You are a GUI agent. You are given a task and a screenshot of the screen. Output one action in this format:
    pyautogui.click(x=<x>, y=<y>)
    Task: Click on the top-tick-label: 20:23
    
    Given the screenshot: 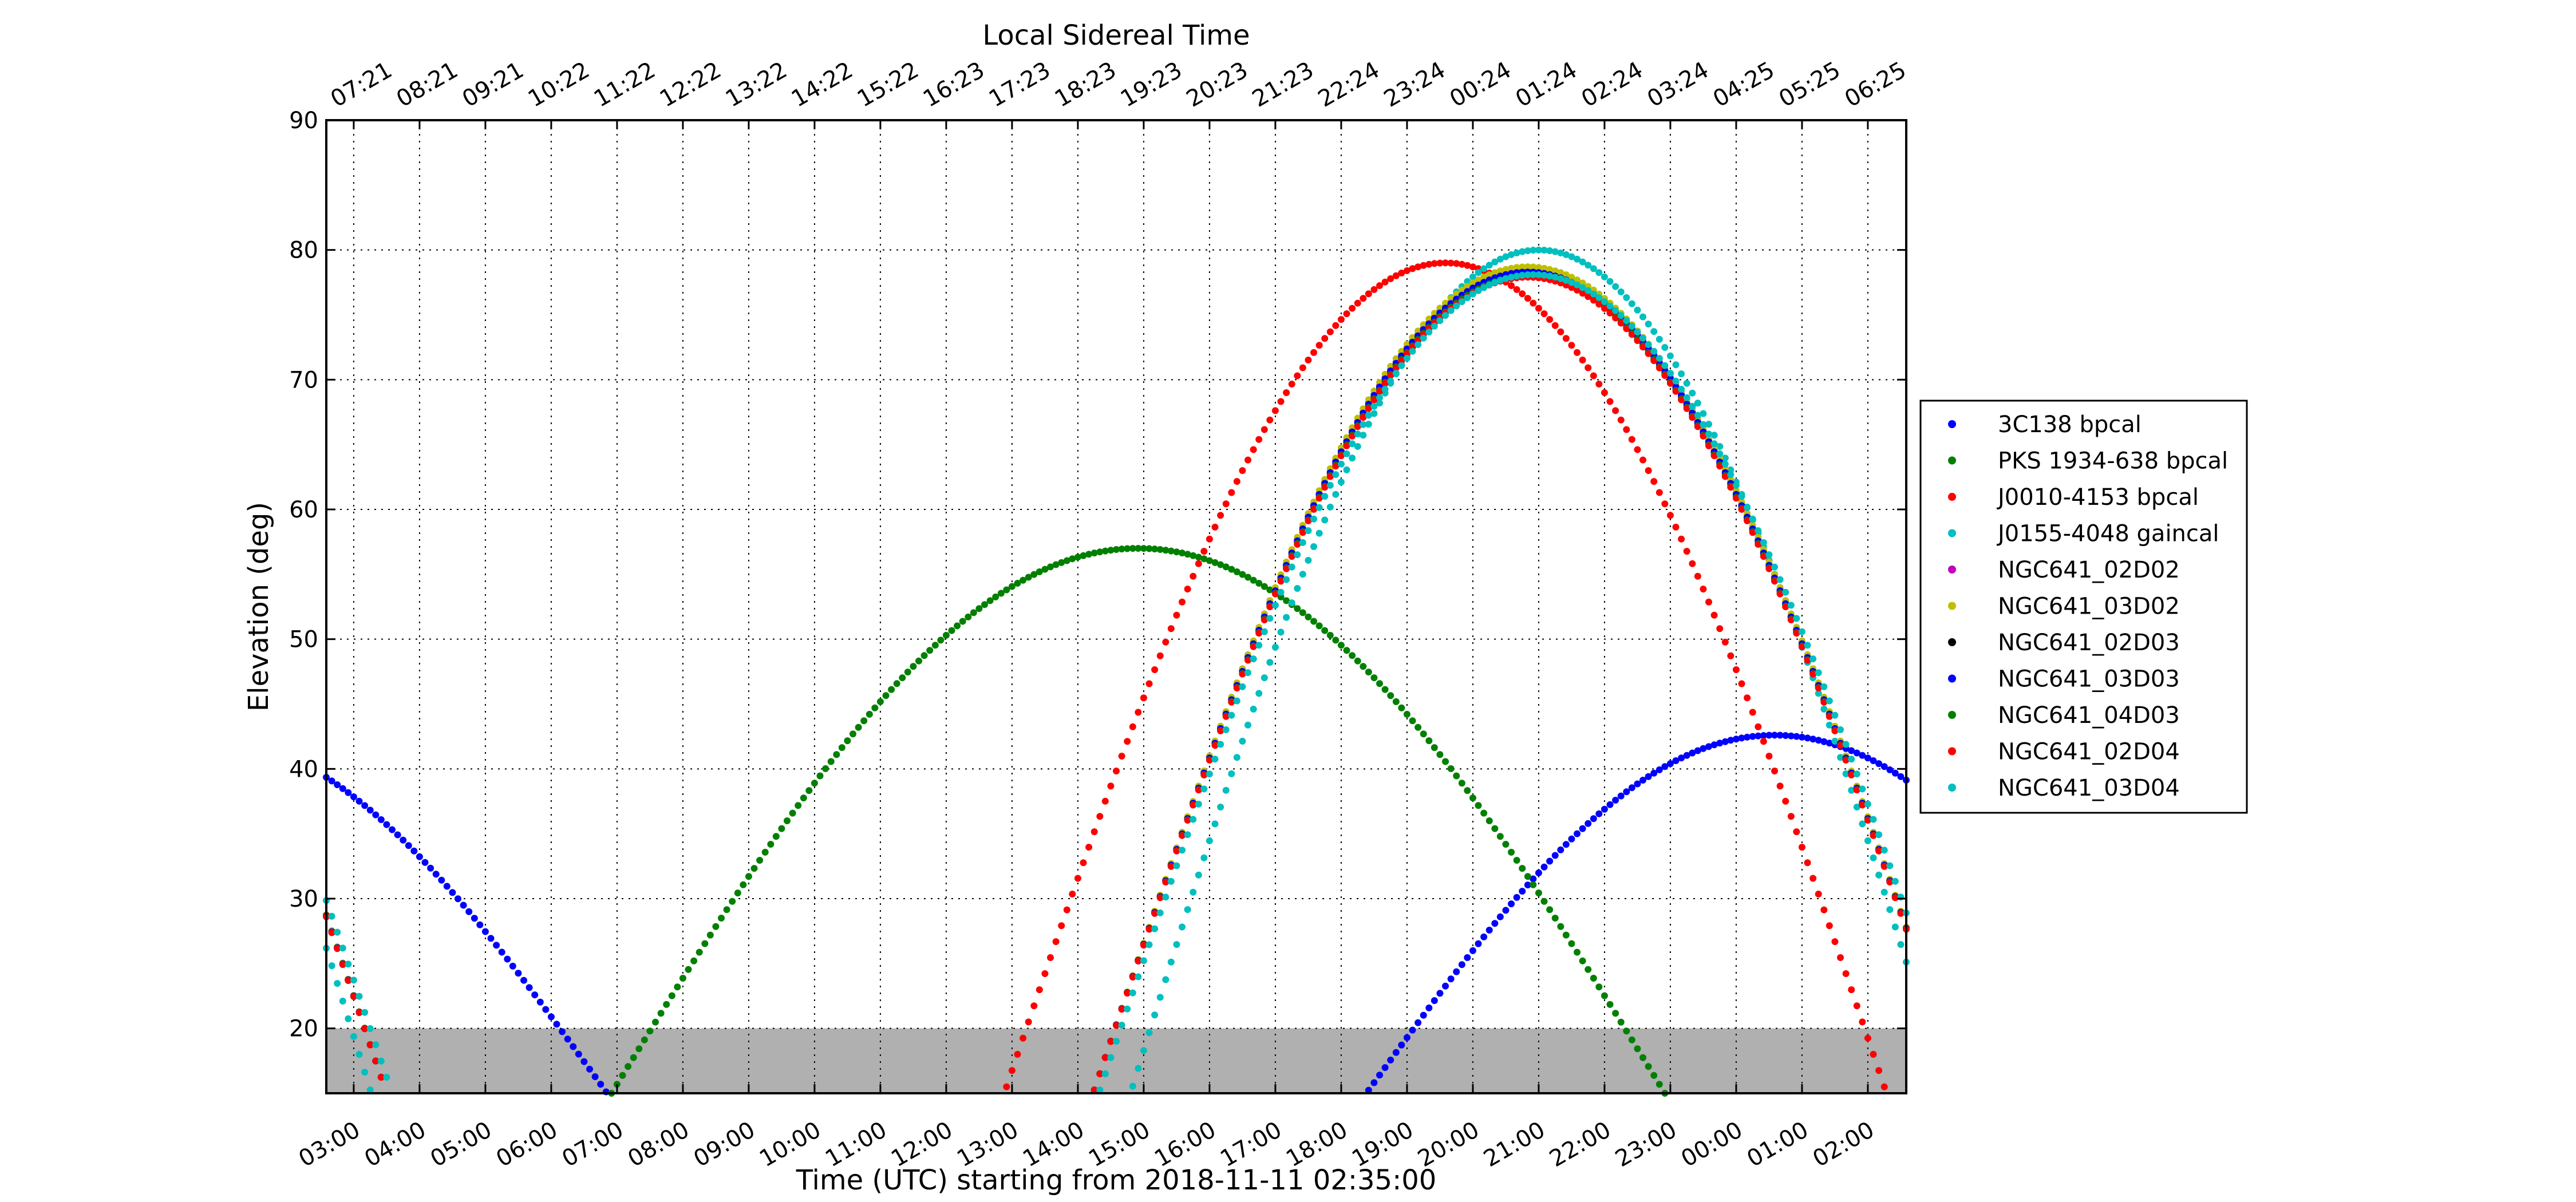 What is the action you would take?
    pyautogui.click(x=1217, y=85)
    